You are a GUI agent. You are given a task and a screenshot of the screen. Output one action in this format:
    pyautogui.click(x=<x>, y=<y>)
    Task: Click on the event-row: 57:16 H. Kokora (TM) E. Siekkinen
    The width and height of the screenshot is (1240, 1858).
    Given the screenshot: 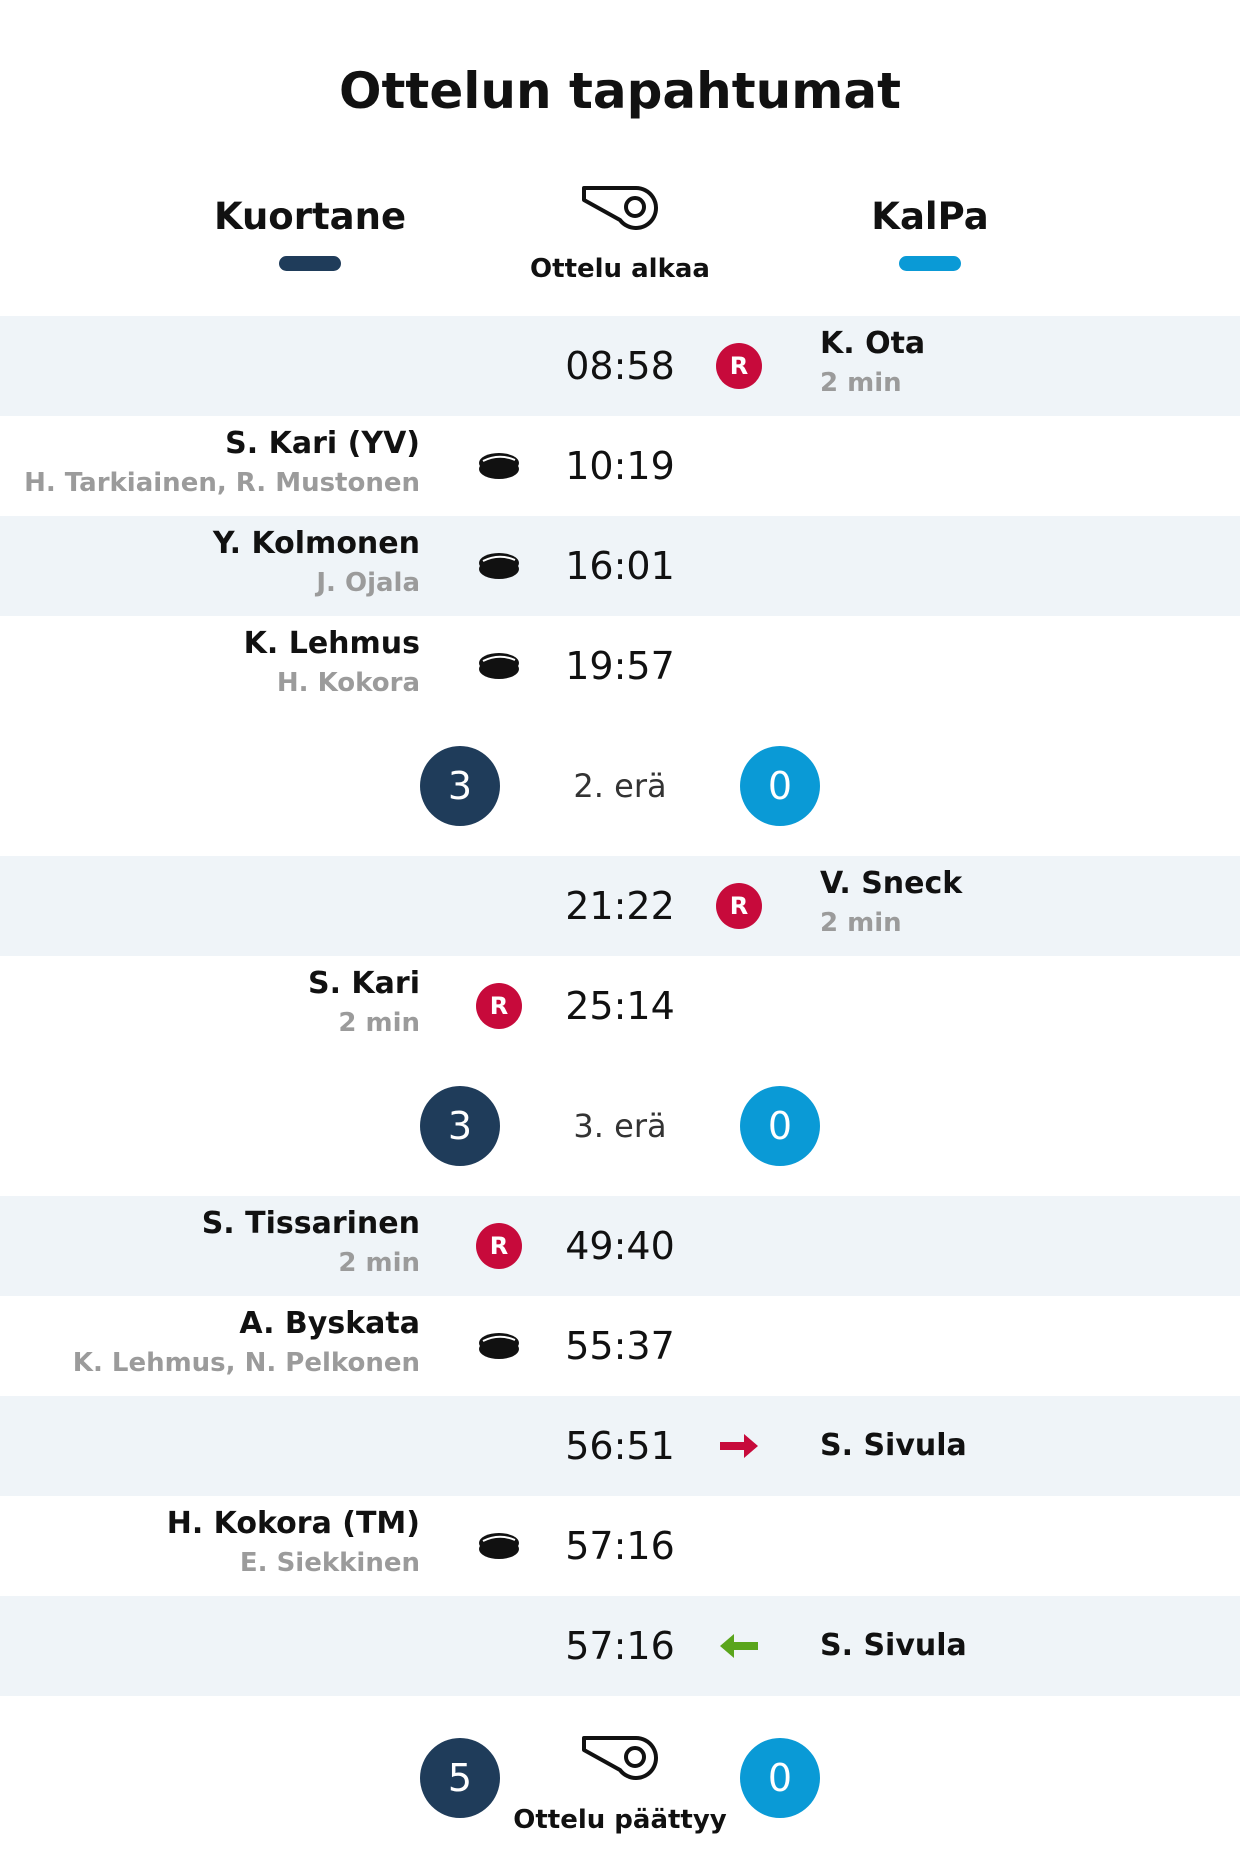 What is the action you would take?
    pyautogui.click(x=620, y=1546)
    